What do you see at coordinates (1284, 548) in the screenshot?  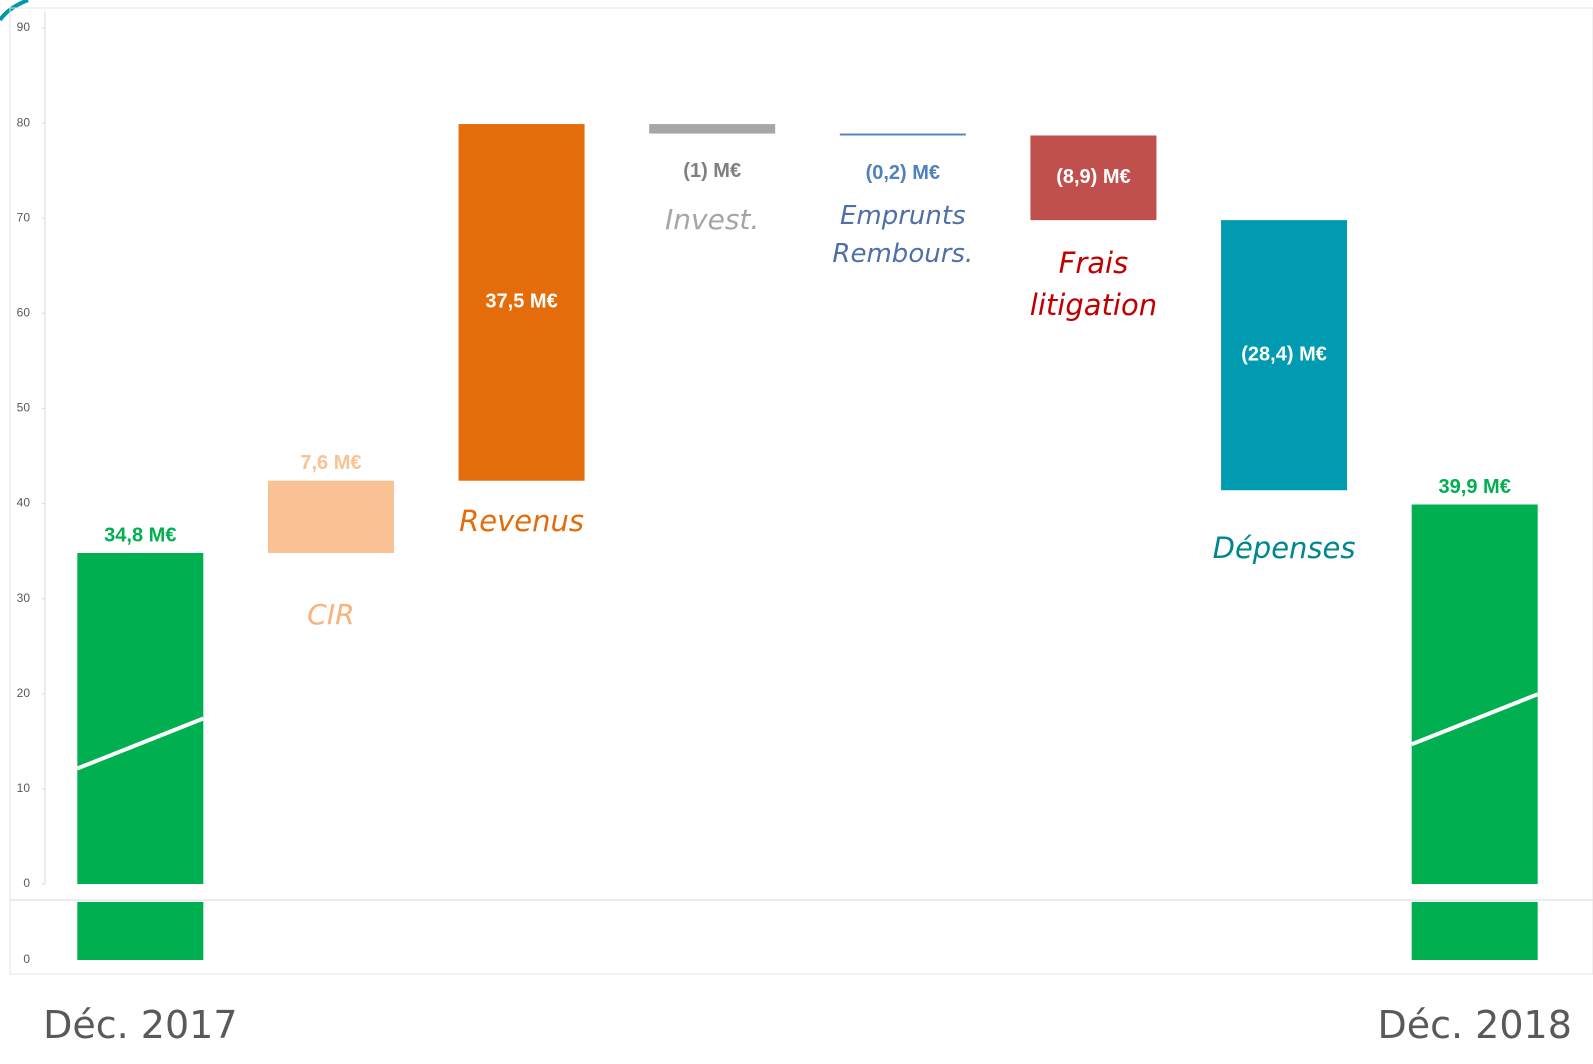 I see `category-label: Dépenses` at bounding box center [1284, 548].